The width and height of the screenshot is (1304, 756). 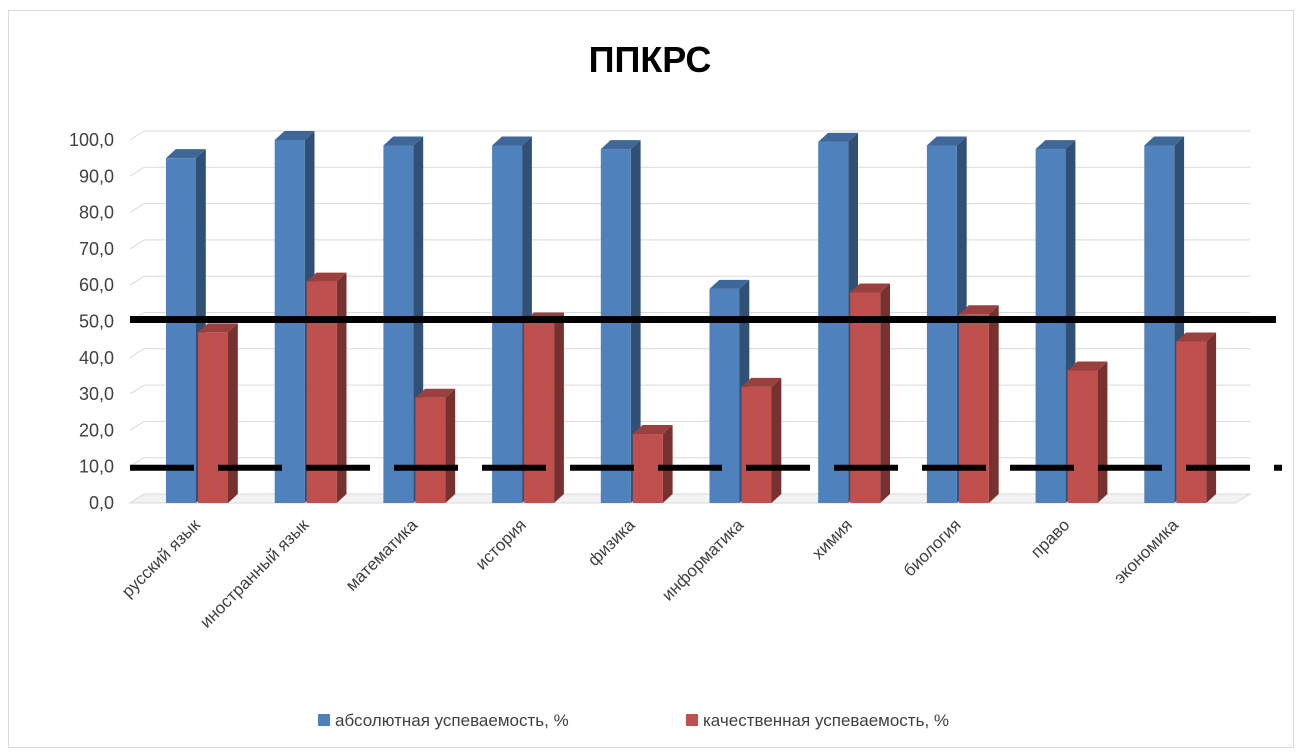 I want to click on chart-title: ППКРС, so click(x=650, y=59).